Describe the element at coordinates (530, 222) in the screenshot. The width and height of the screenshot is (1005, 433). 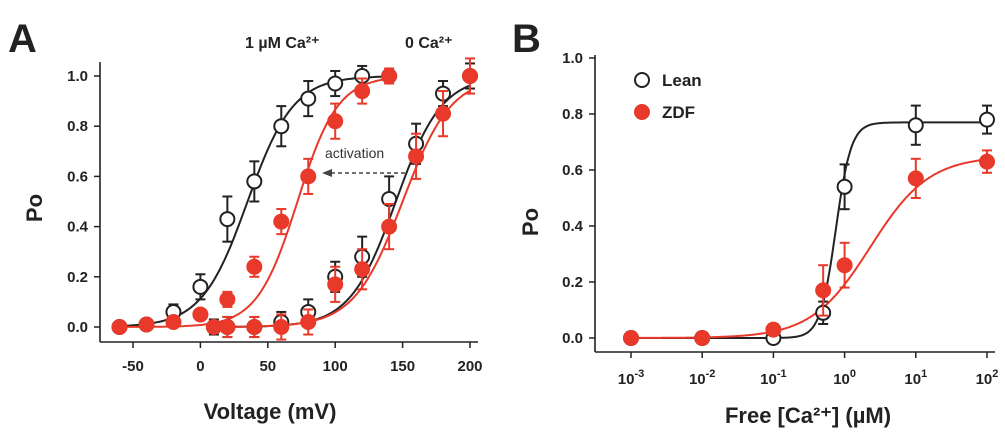
I see `panel-b-y-axis-title: Po` at that location.